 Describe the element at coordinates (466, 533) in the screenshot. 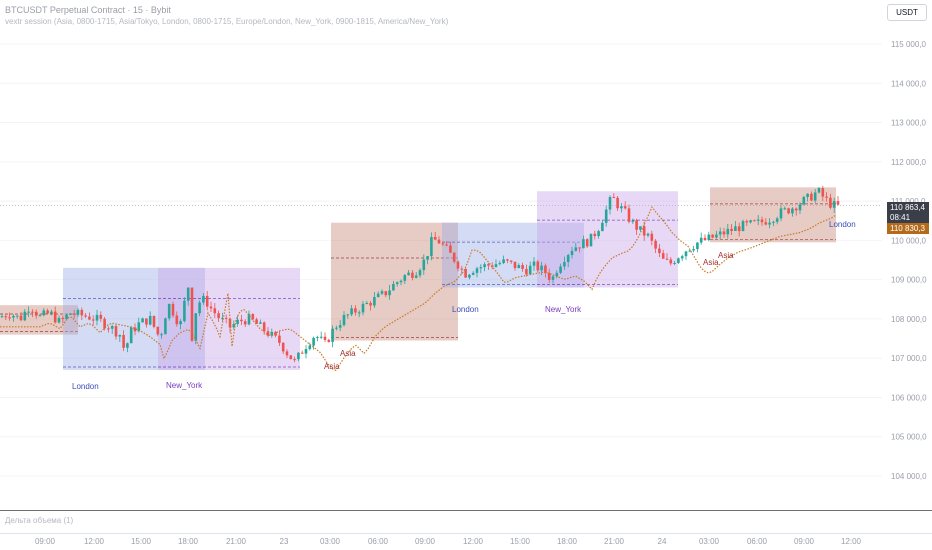

I see `time-axis-divider` at that location.